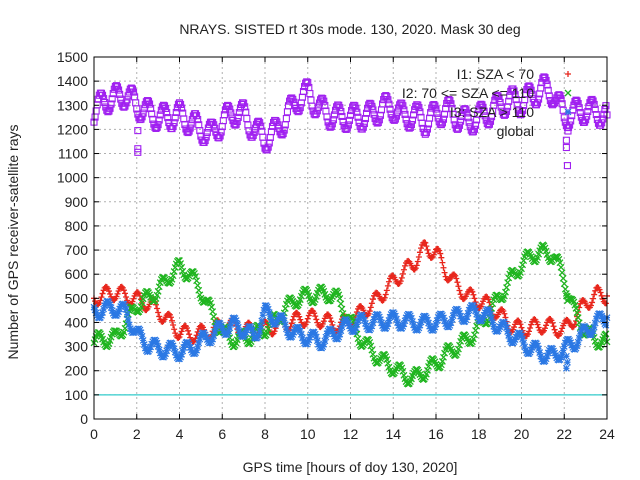  Describe the element at coordinates (180, 434) in the screenshot. I see `x-tick-label: 4` at that location.